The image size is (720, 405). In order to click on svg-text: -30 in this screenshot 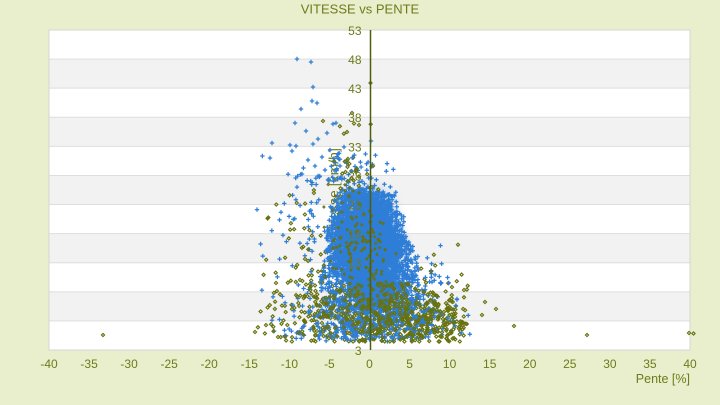, I will do `click(129, 364)`.